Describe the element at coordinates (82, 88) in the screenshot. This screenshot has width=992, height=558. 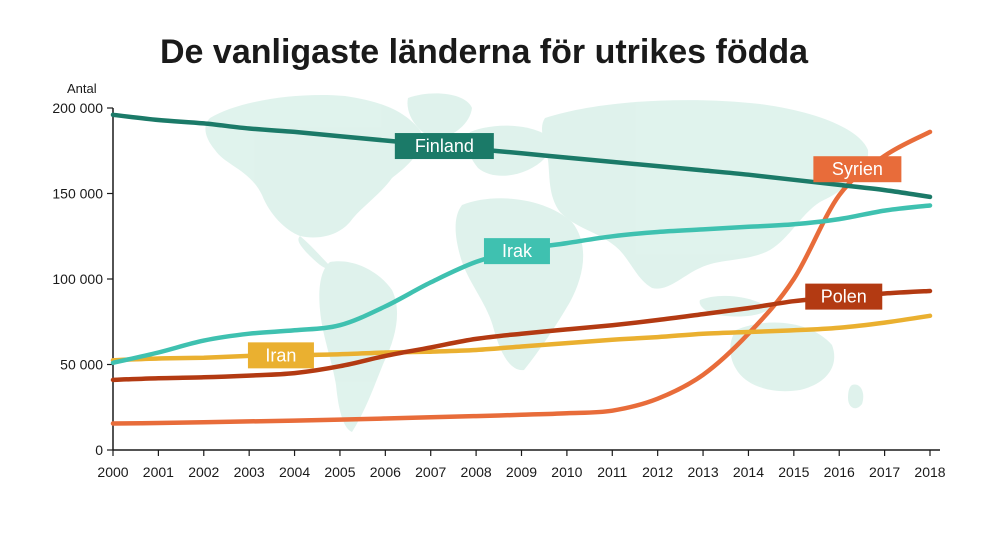
I see `y-axis-label: Antal` at that location.